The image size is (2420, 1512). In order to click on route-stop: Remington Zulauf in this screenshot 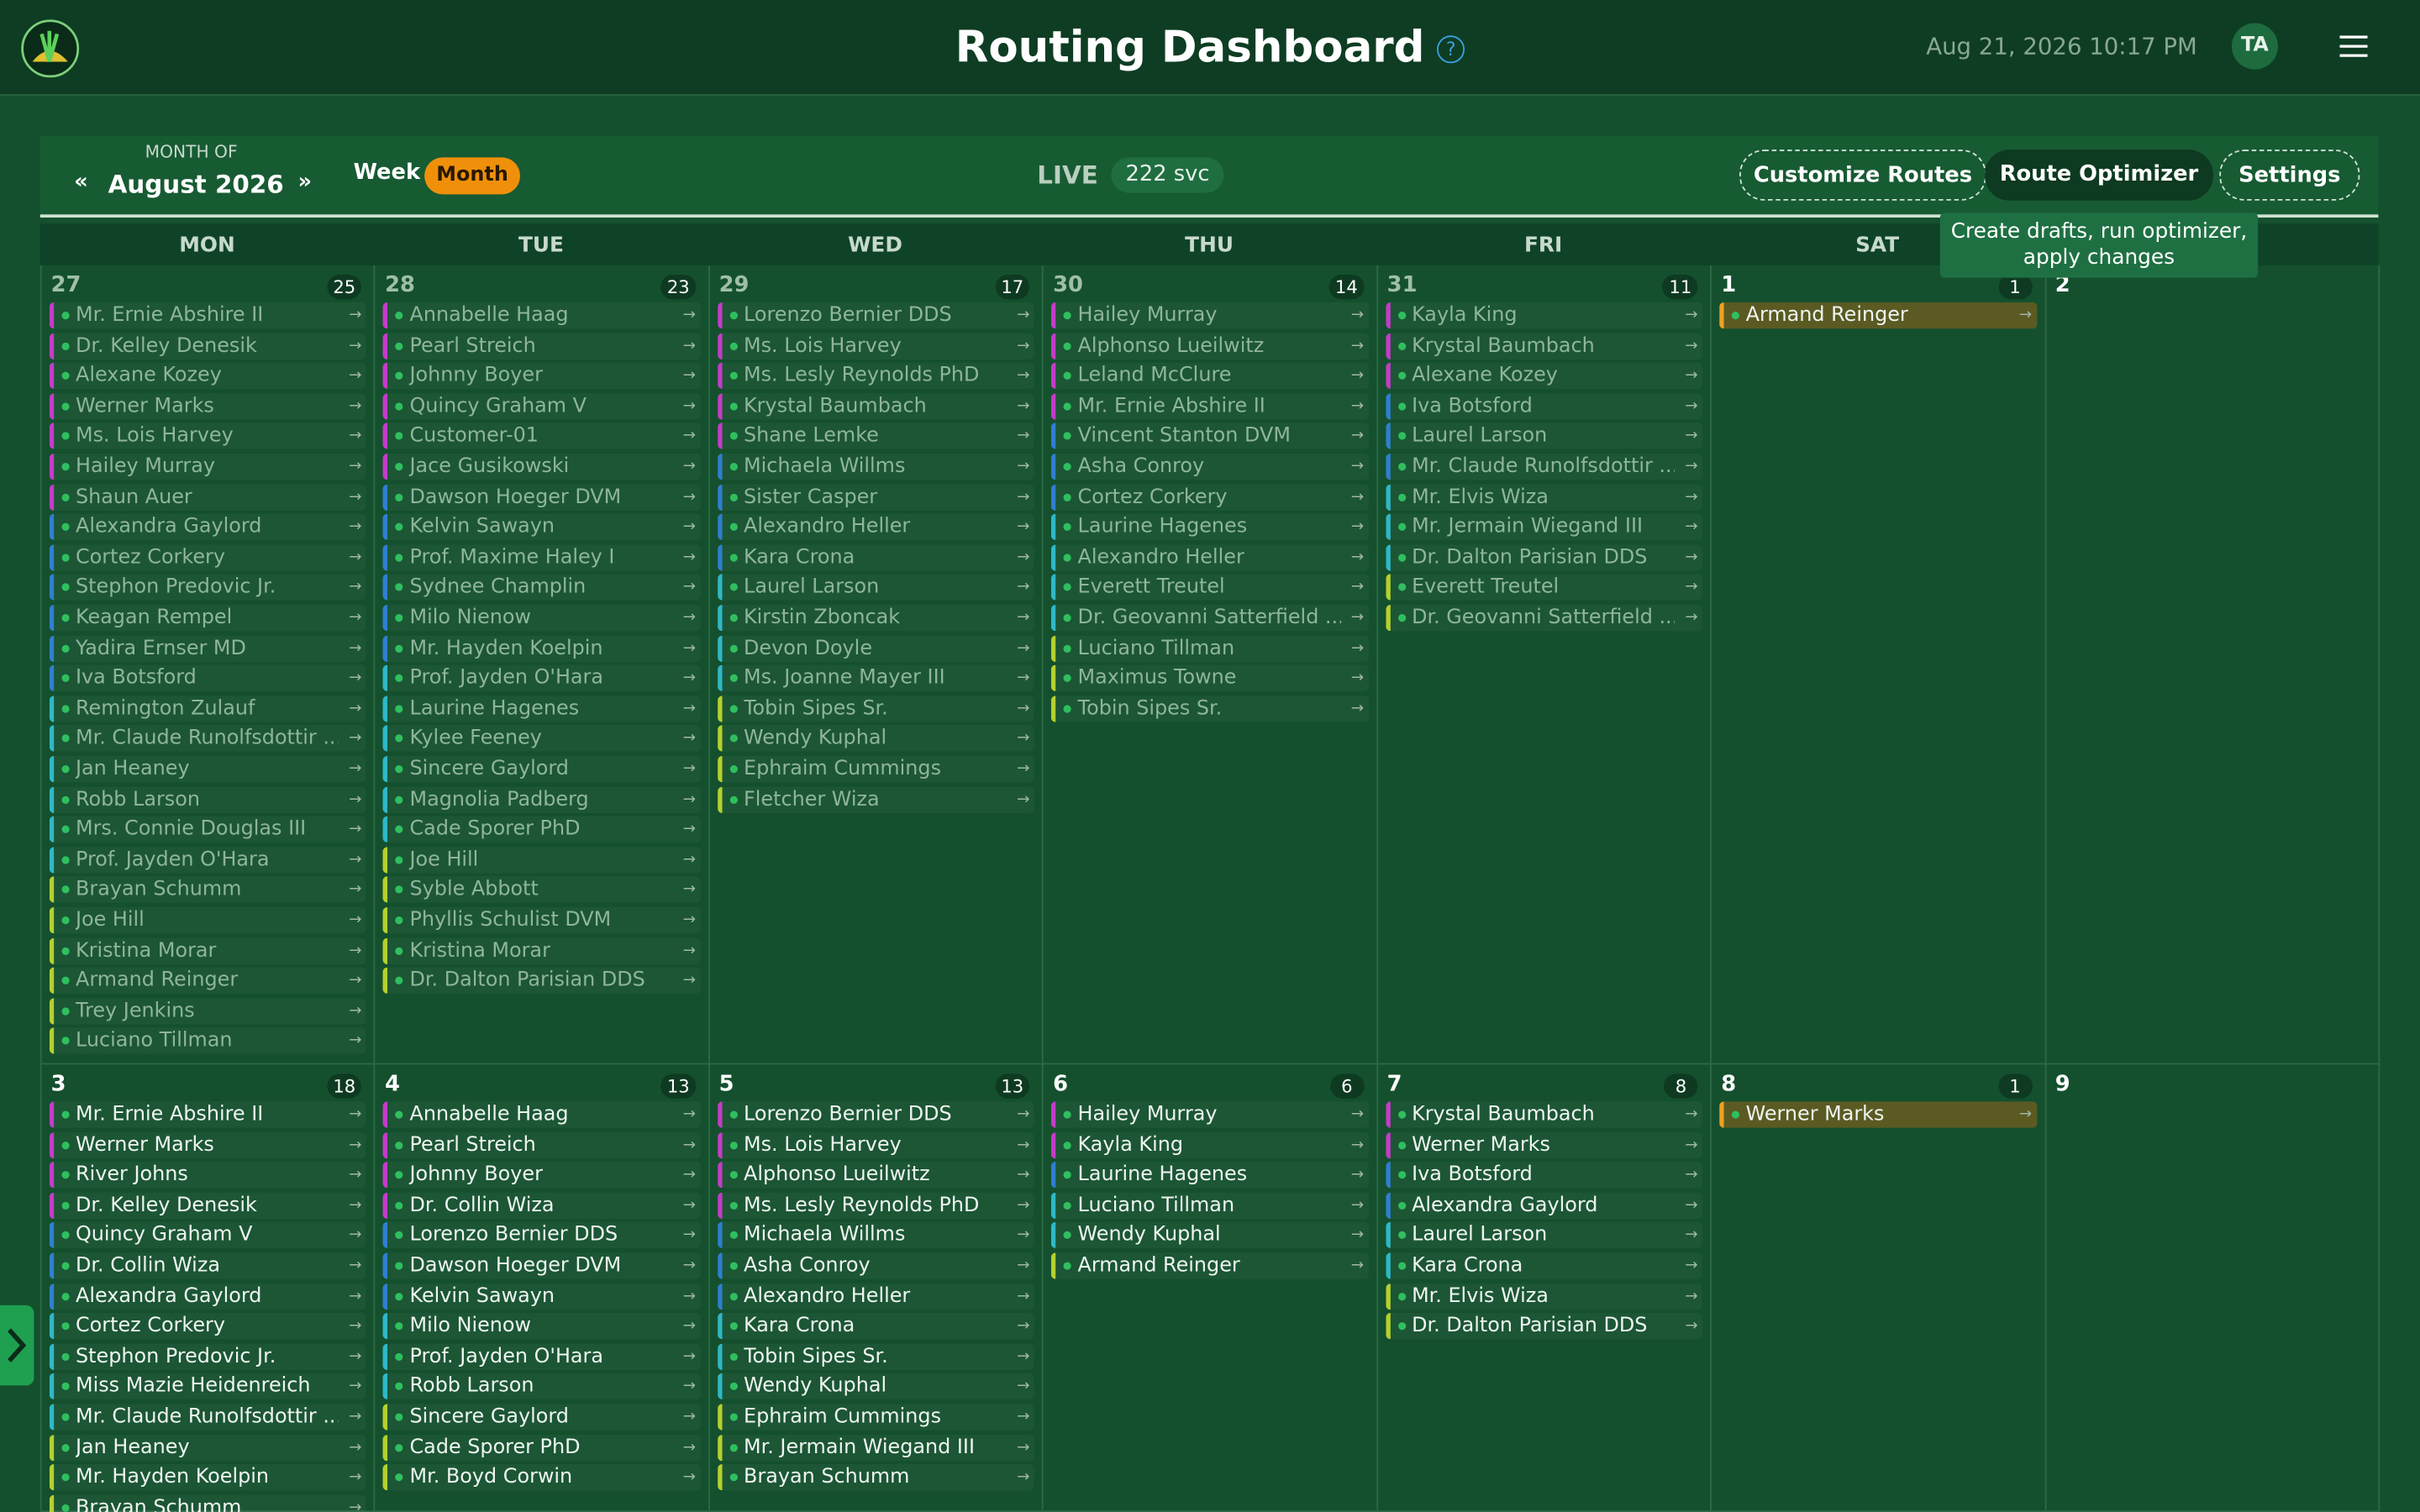, I will do `click(207, 708)`.